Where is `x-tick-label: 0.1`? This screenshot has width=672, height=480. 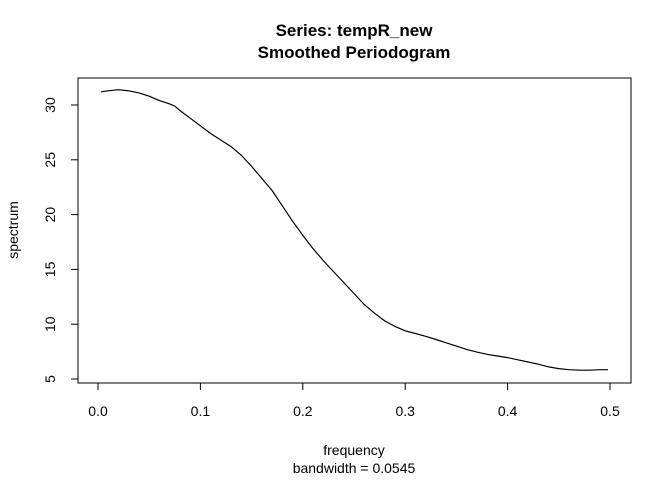 x-tick-label: 0.1 is located at coordinates (201, 411).